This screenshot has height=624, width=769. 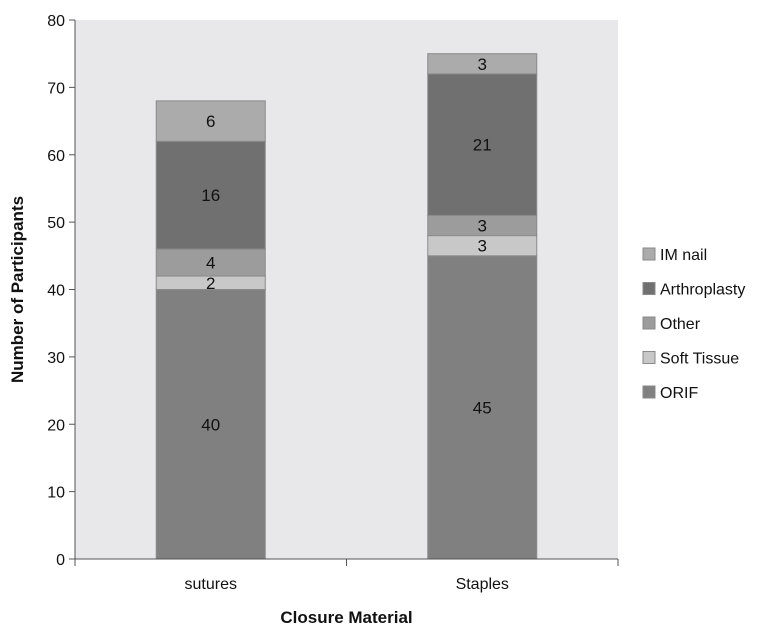 What do you see at coordinates (482, 584) in the screenshot?
I see `x-tick-label: Staples` at bounding box center [482, 584].